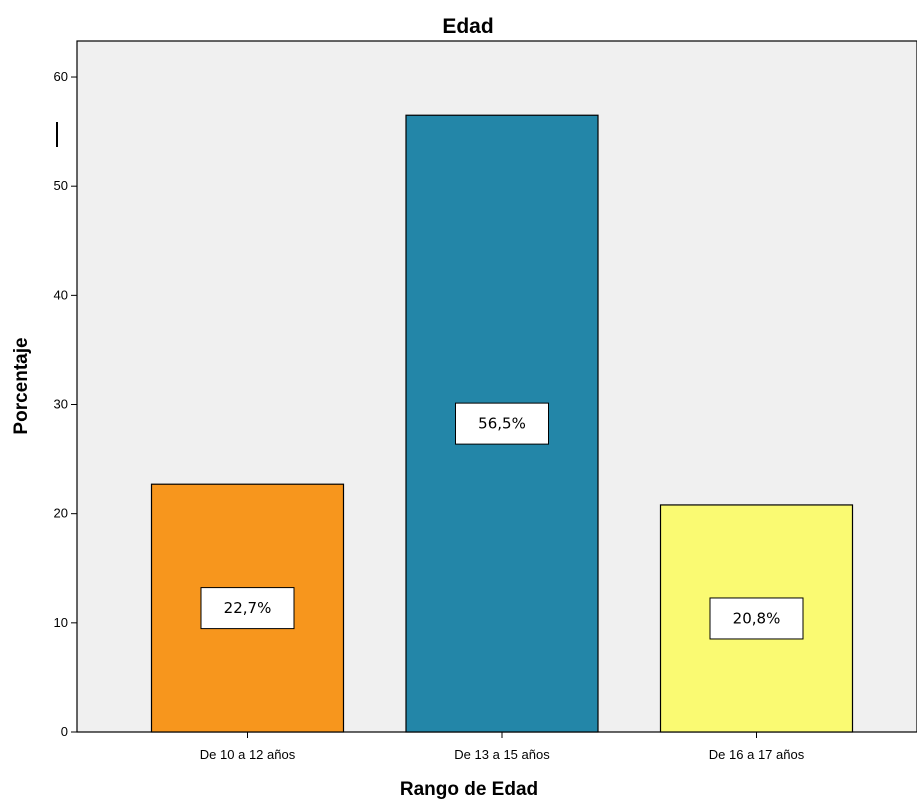 This screenshot has width=917, height=807. I want to click on x-tick-label: De 10 a 12 años, so click(248, 754).